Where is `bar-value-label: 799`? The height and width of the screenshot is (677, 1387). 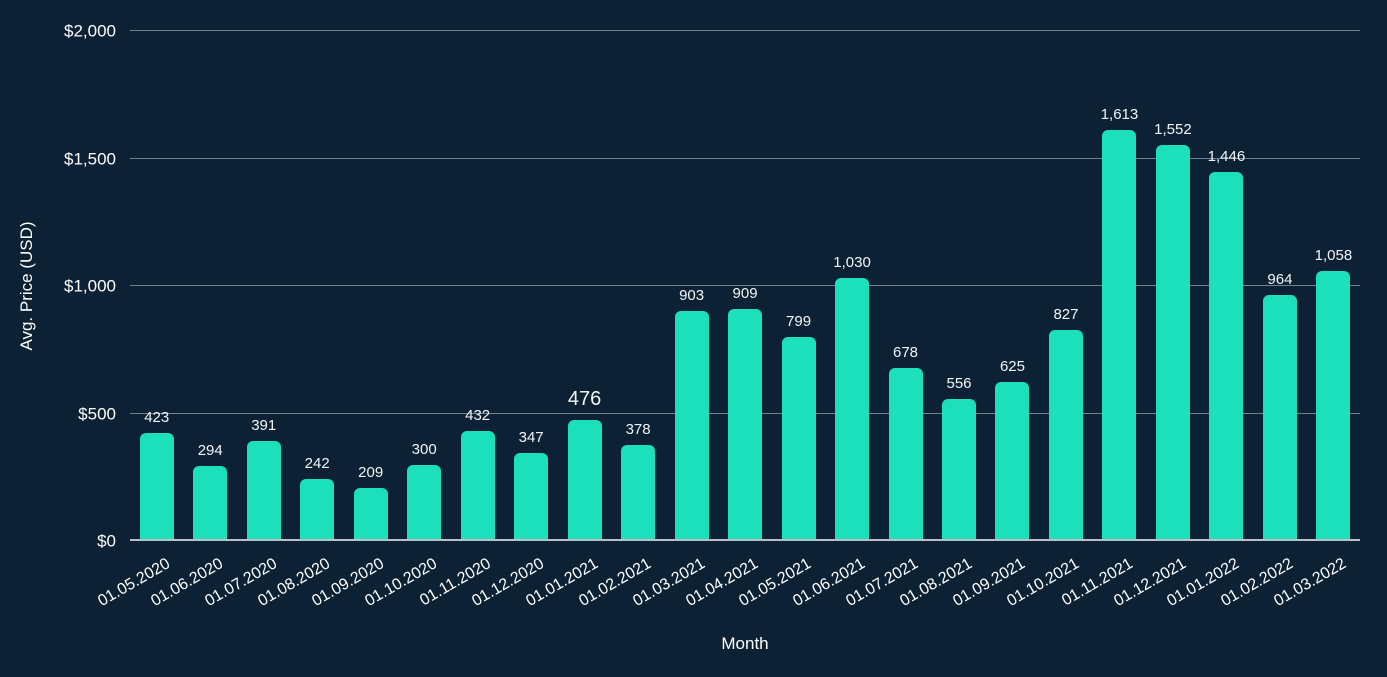 bar-value-label: 799 is located at coordinates (799, 322).